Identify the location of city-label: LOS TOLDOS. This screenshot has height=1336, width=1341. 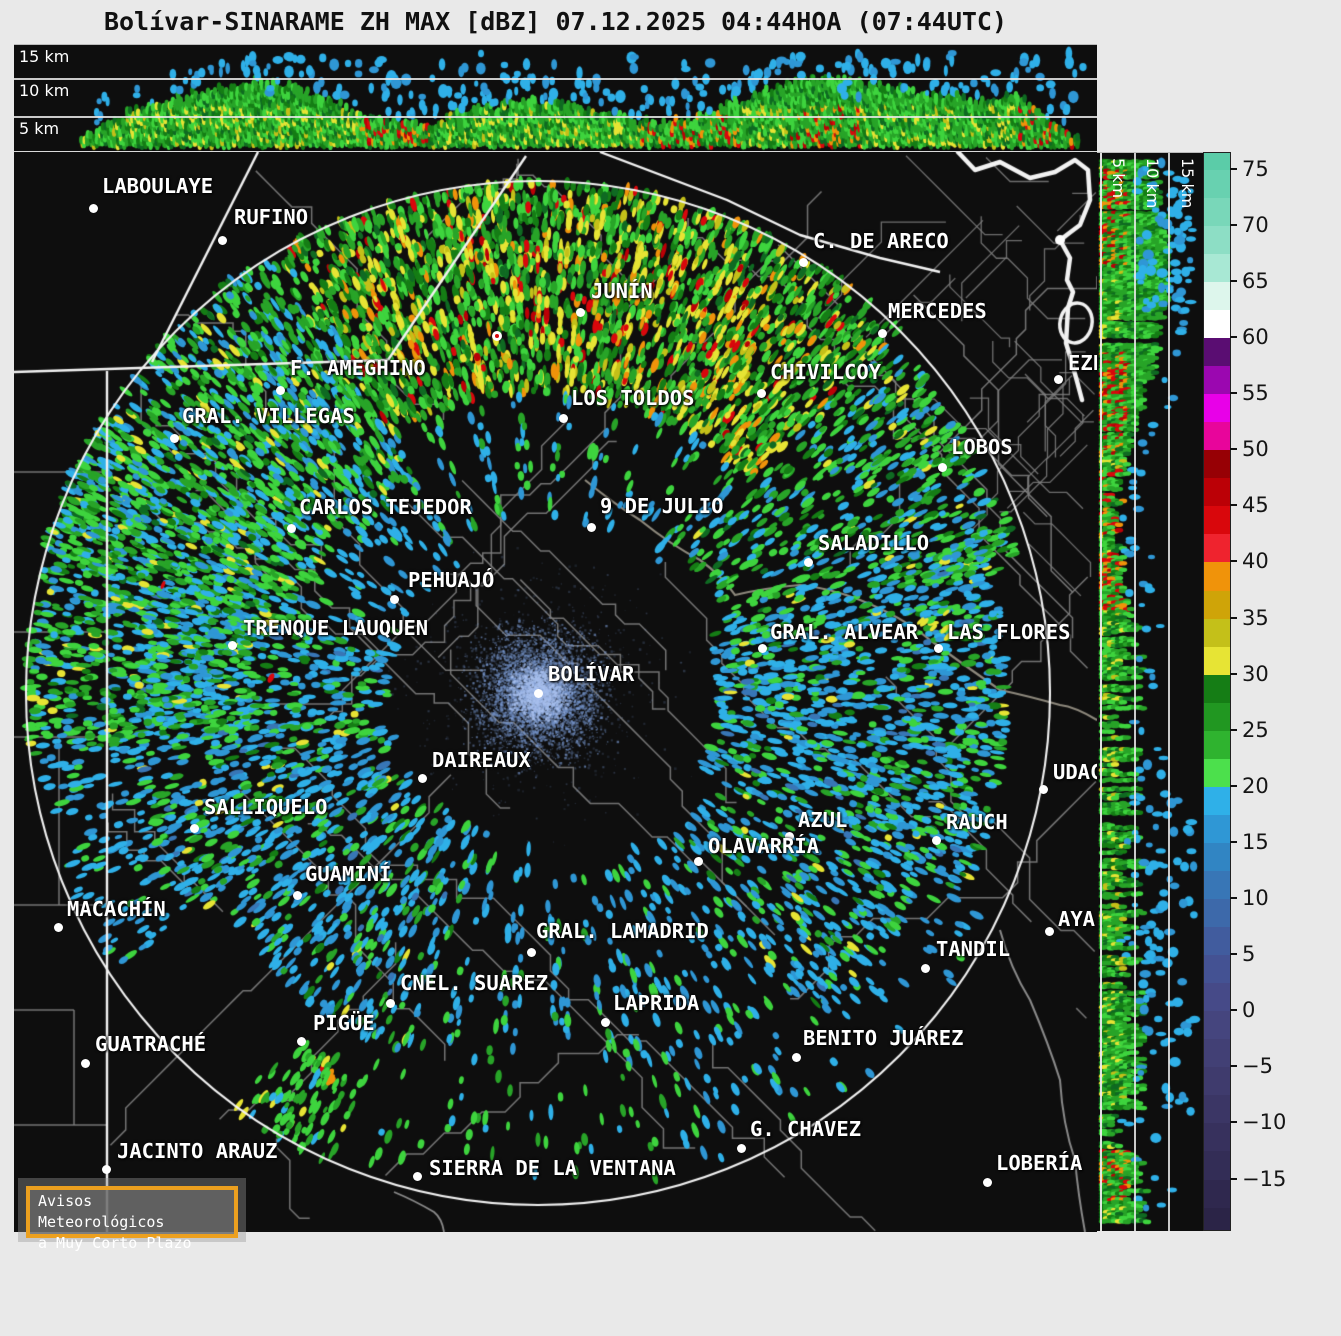
(633, 398).